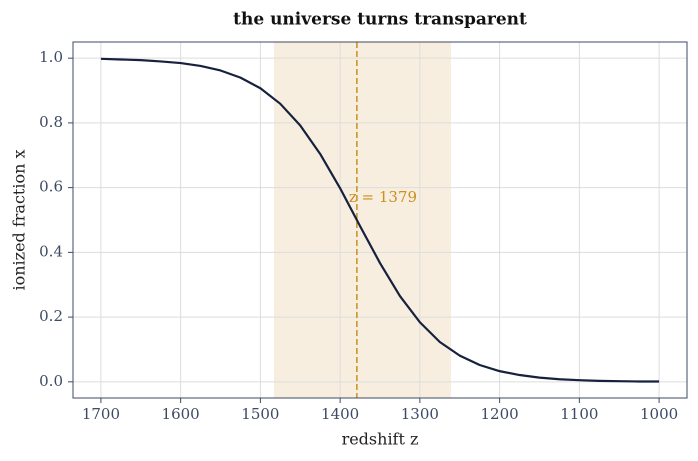 The image size is (698, 461). What do you see at coordinates (19, 219) in the screenshot?
I see `y-axis-label: ionized fraction x` at bounding box center [19, 219].